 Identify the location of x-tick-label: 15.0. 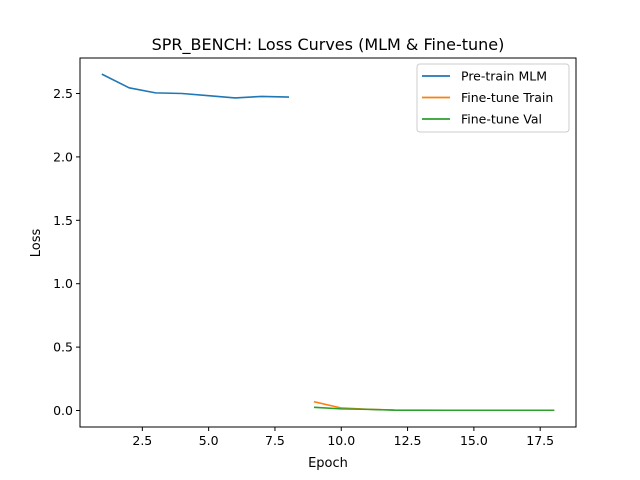
(474, 440).